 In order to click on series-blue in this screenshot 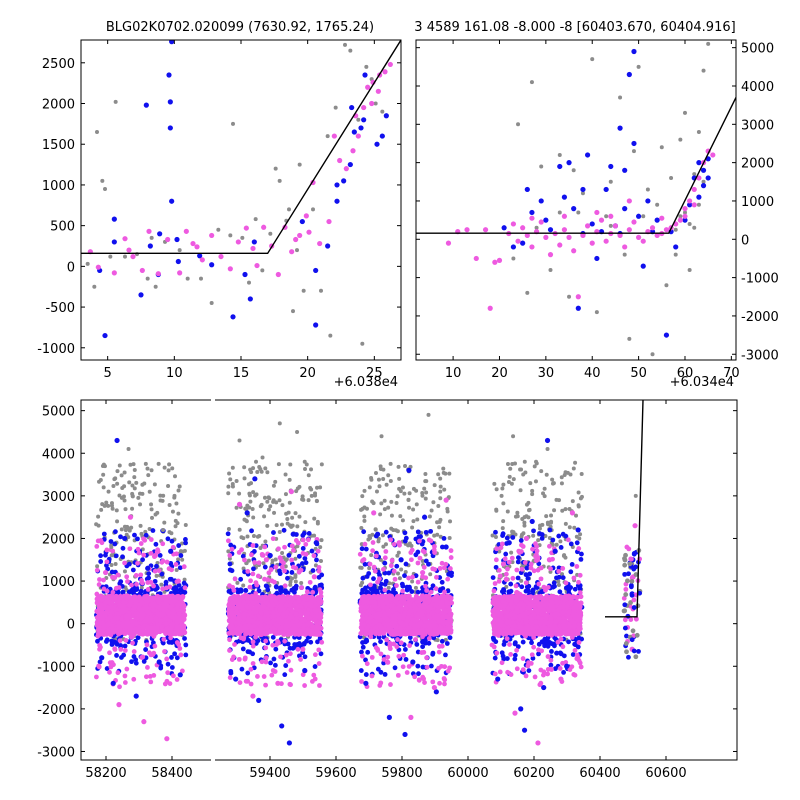, I will do `click(606, 193)`.